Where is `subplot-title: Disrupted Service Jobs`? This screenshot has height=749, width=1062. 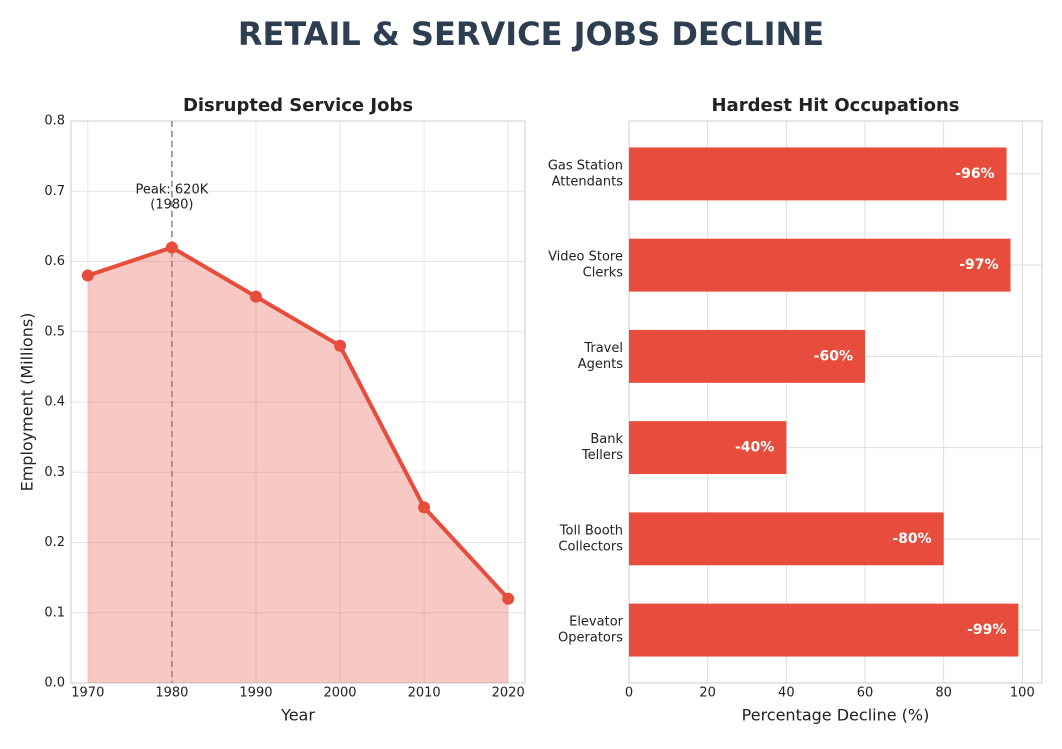
subplot-title: Disrupted Service Jobs is located at coordinates (298, 105).